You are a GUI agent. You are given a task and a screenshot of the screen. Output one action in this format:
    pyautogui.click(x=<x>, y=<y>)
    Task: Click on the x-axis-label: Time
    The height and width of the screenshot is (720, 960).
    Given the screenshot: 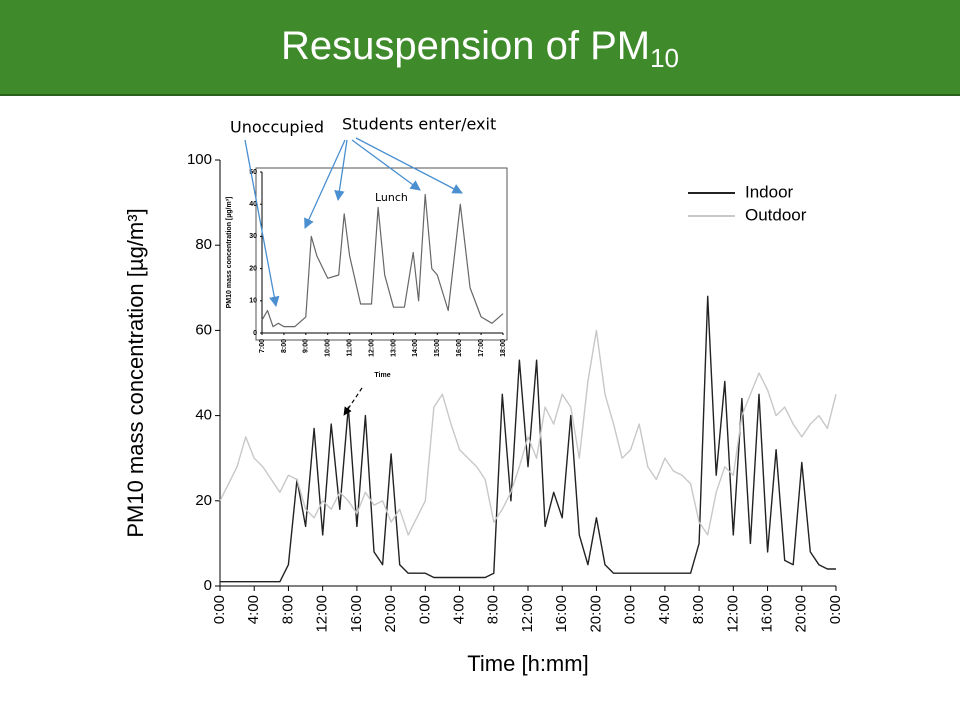 What is the action you would take?
    pyautogui.click(x=382, y=375)
    